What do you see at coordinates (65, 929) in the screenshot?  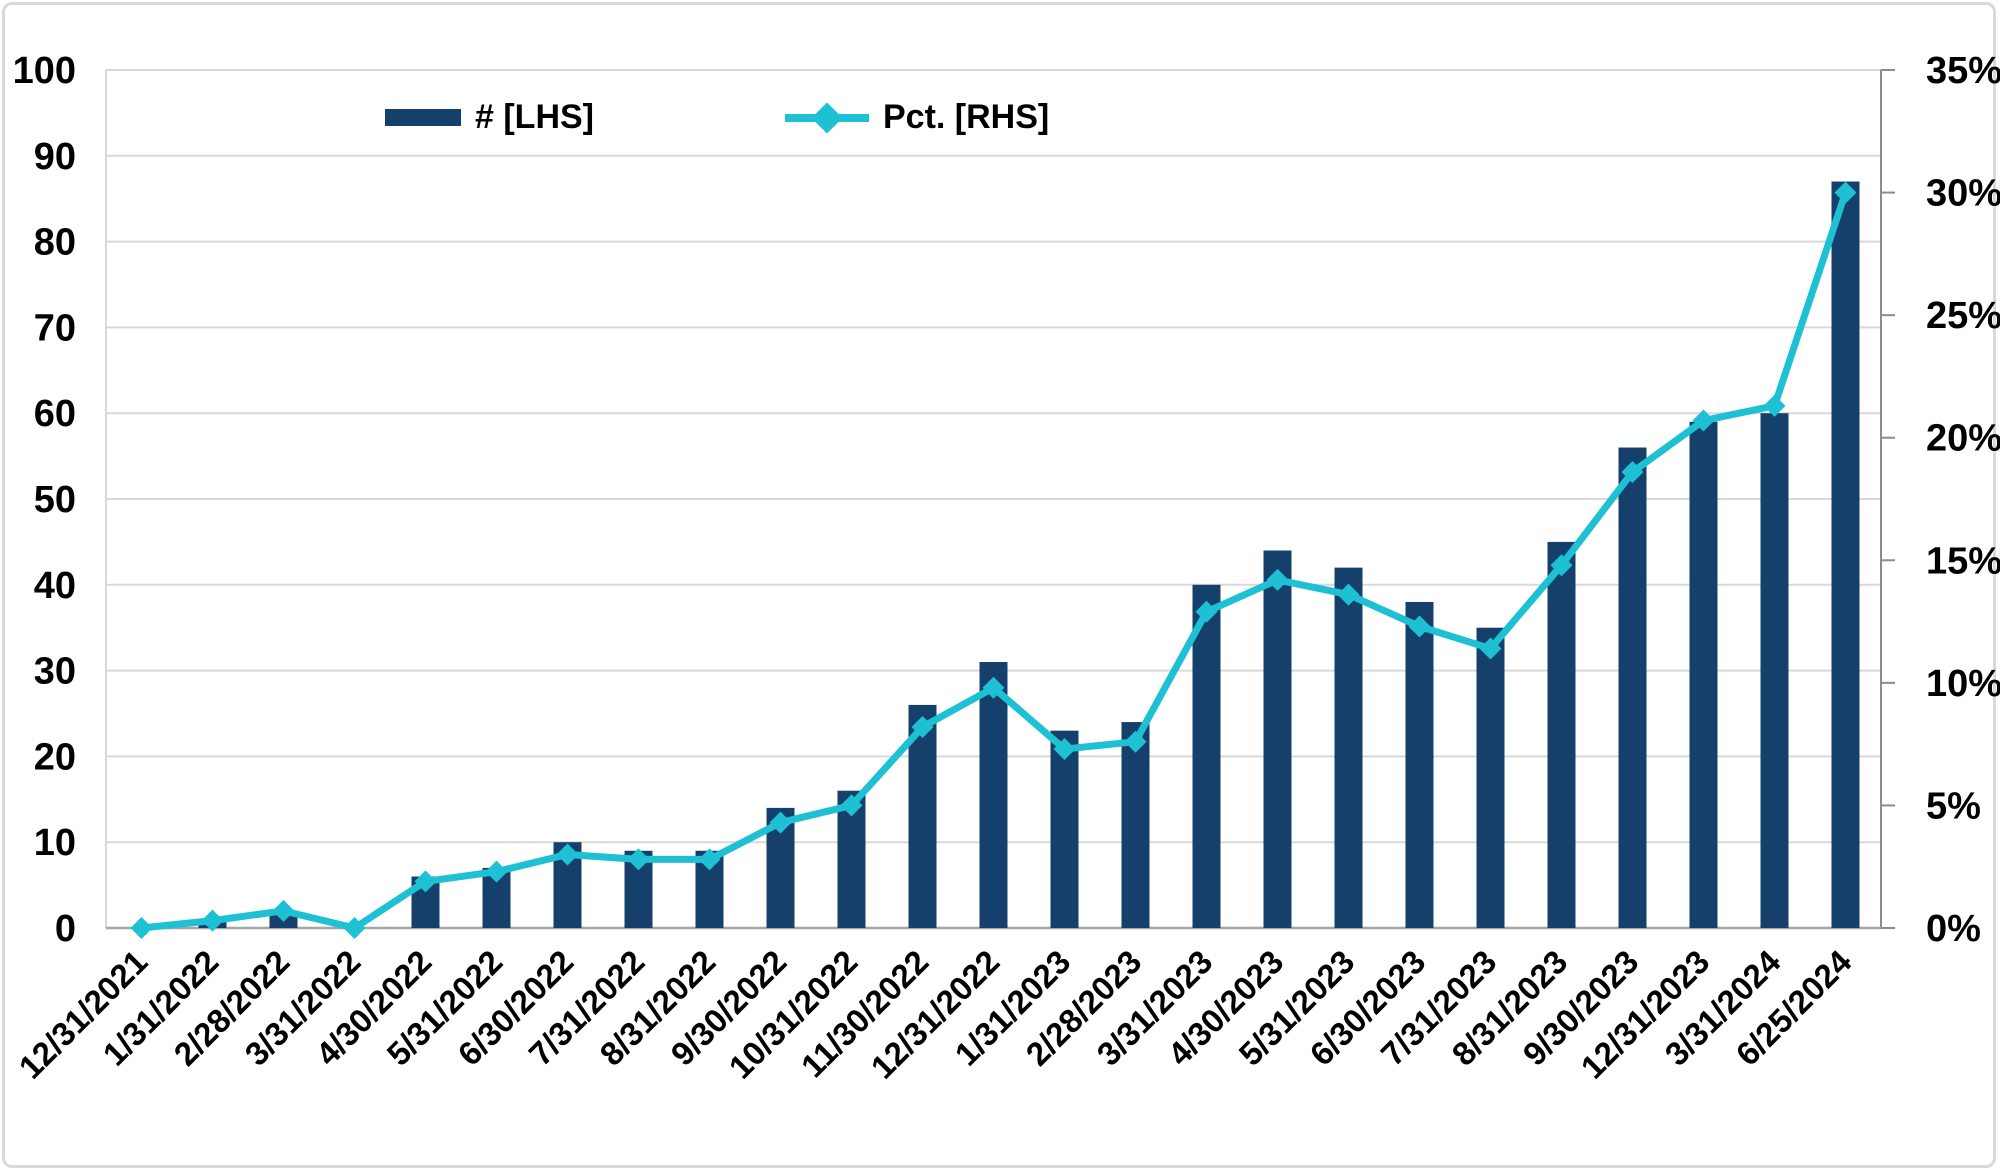 I see `left-axis-tick-label: 0` at bounding box center [65, 929].